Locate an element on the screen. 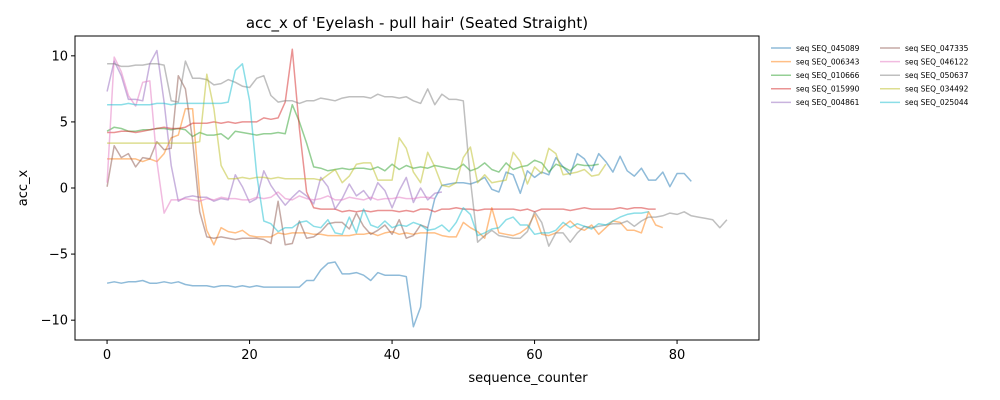 The width and height of the screenshot is (1000, 400). legend-label: seq SEQ_045089 is located at coordinates (828, 48).